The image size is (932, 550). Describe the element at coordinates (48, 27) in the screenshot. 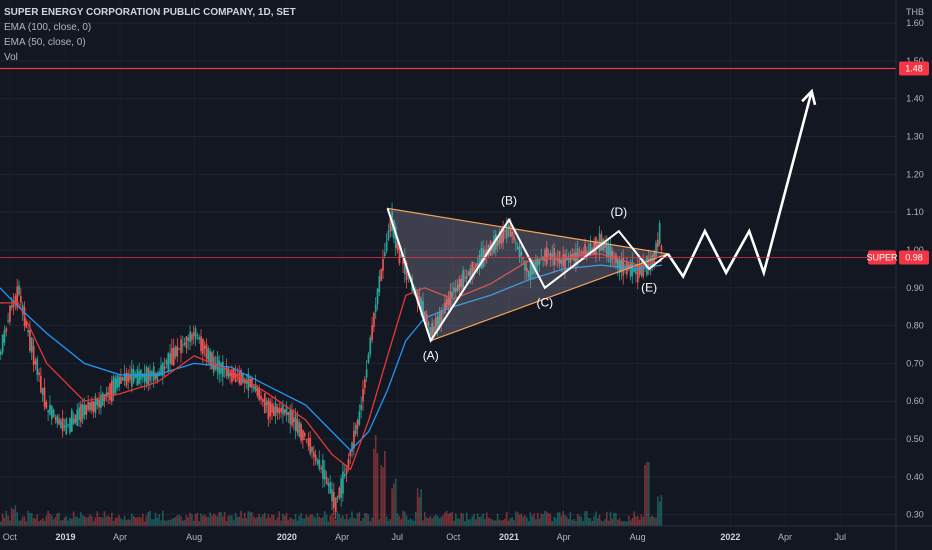

I see `ema100-legend: EMA (100, close, 0)` at that location.